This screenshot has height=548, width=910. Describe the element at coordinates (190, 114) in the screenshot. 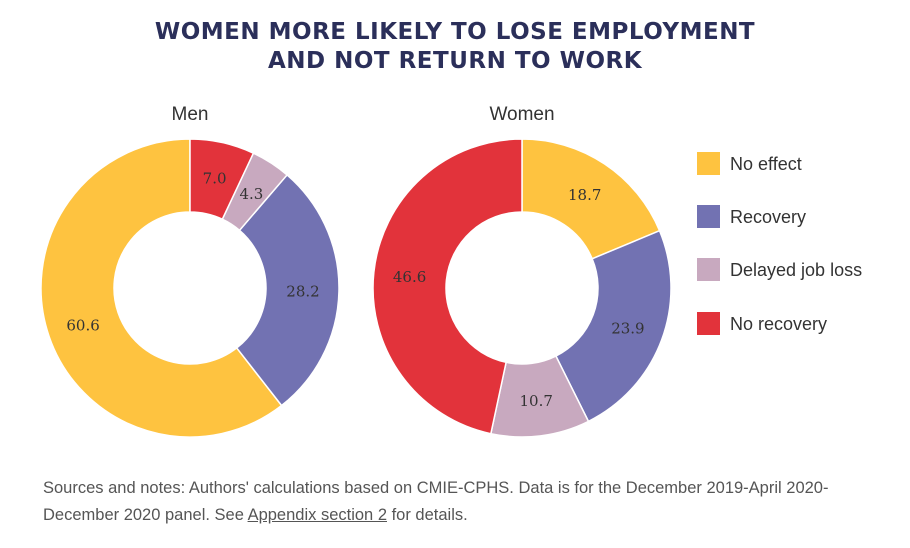

I see `men-donut-label: Men` at that location.